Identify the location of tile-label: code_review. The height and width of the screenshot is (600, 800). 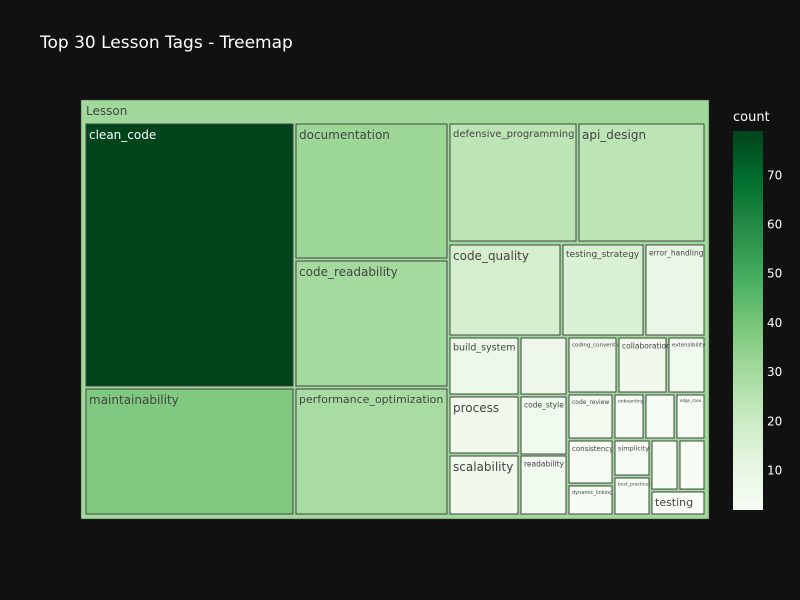
(590, 402).